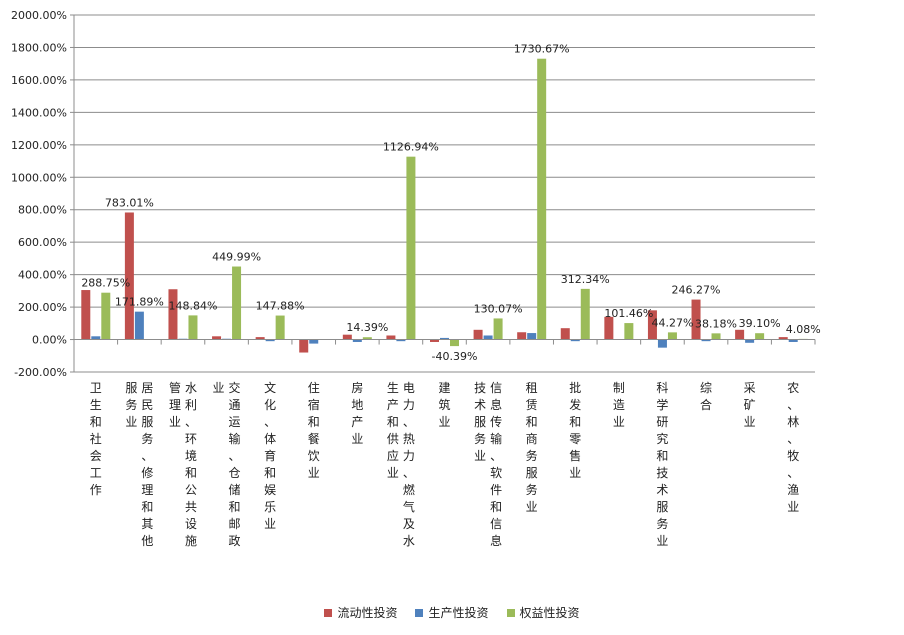 The height and width of the screenshot is (635, 904). I want to click on legend-item-liquidity: 流动性投资, so click(360, 612).